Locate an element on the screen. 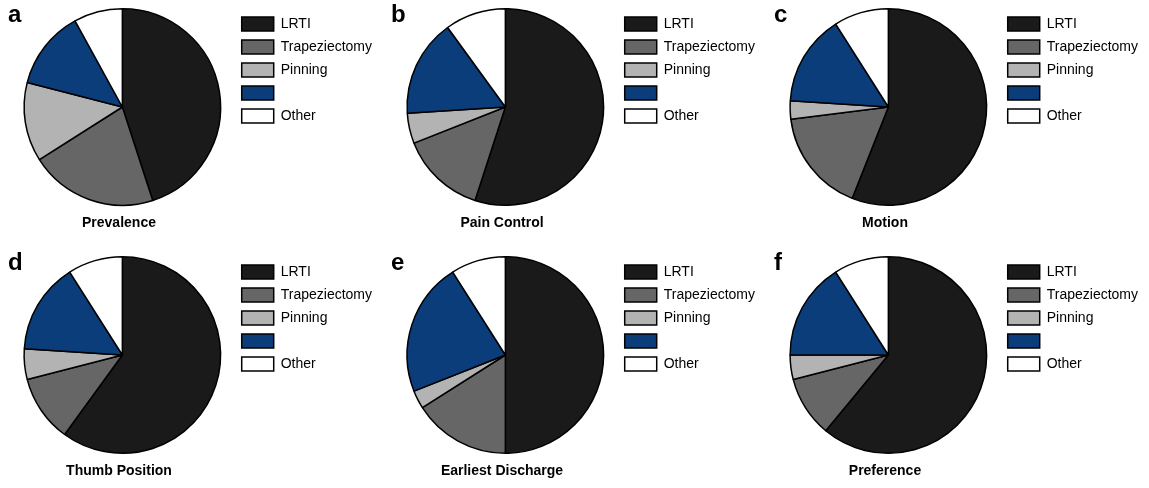  text: Prevalence is located at coordinates (119, 222).